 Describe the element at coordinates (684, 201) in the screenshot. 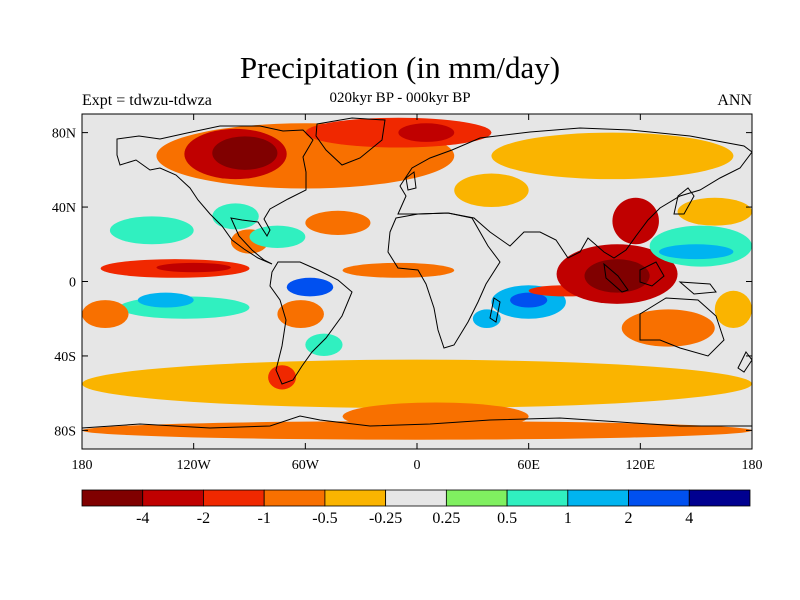

I see `coastline-japan` at that location.